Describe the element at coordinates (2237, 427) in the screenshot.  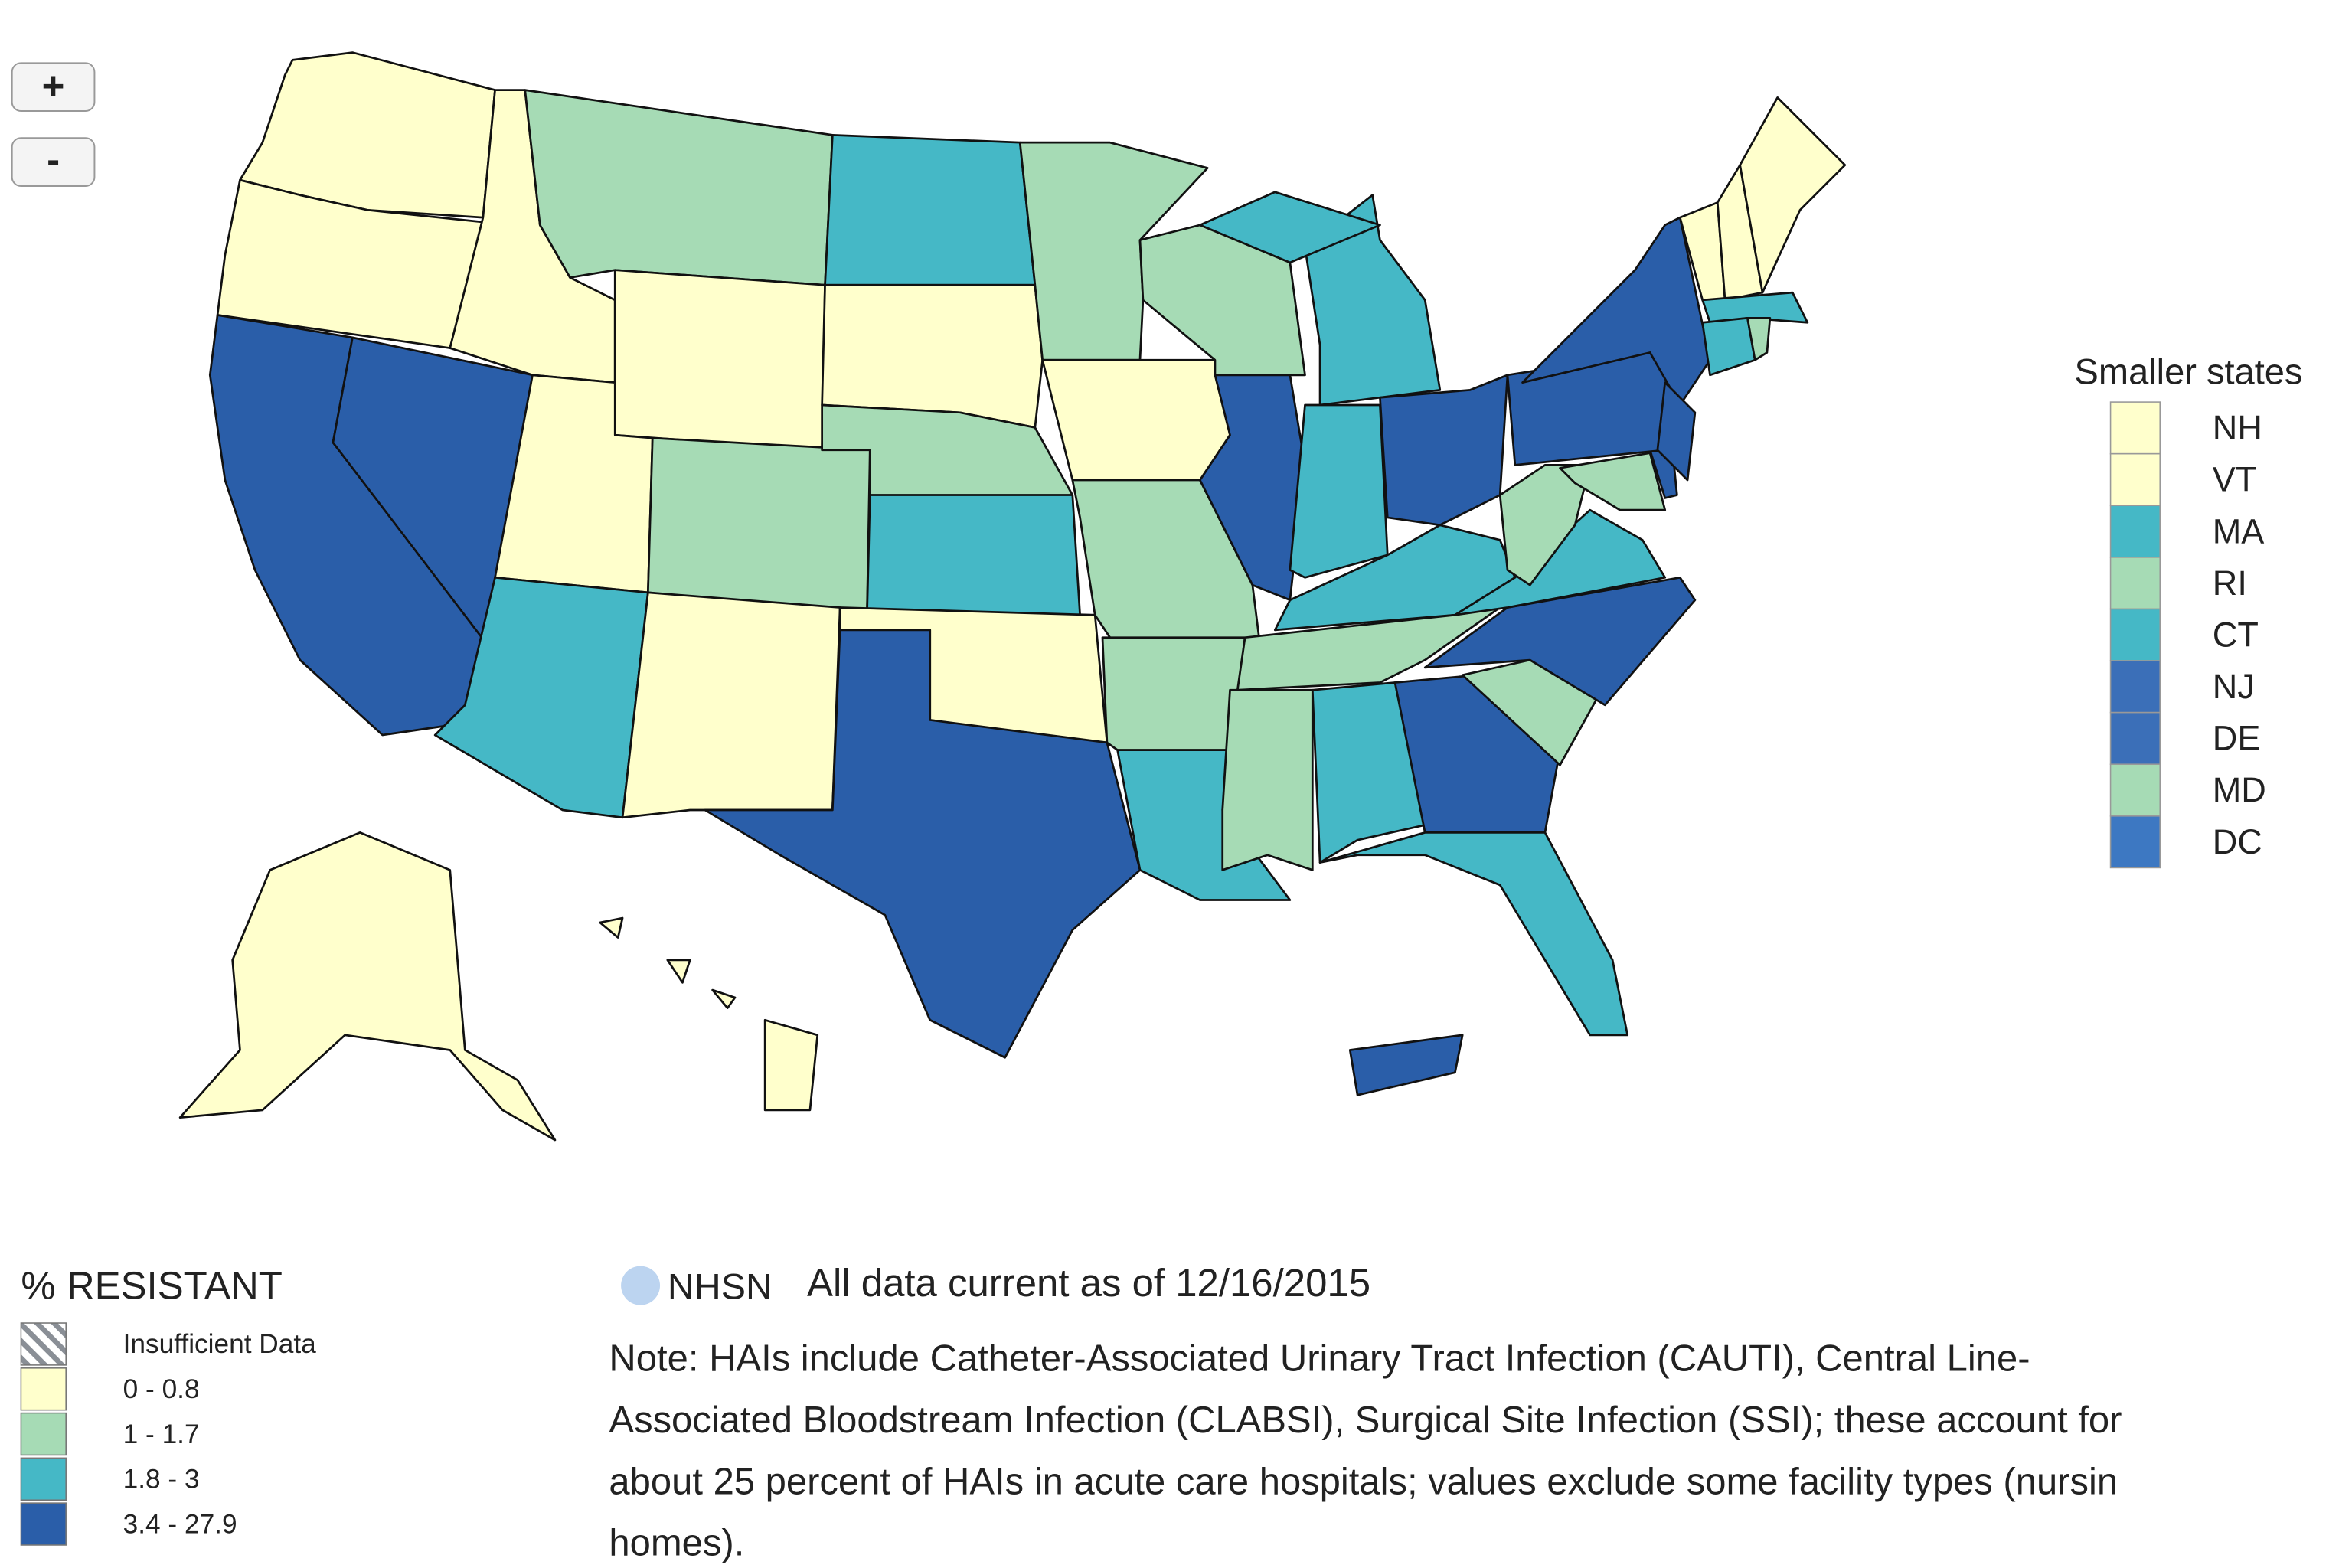
I see `state-label: NH` at that location.